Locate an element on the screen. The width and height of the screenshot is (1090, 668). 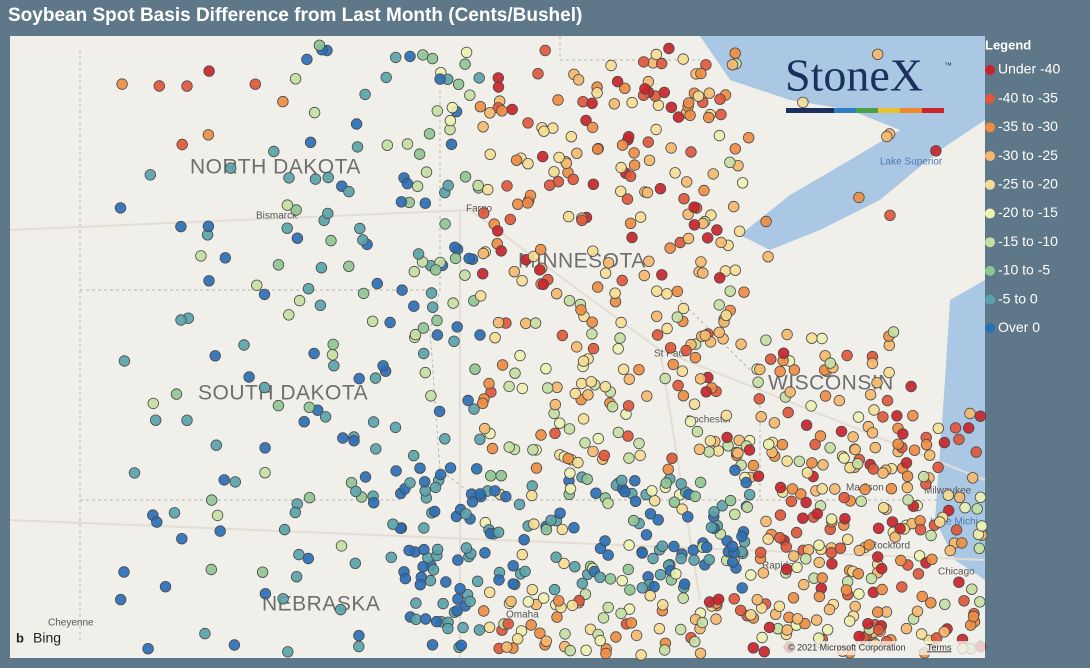
terms-link: Terms is located at coordinates (939, 647).